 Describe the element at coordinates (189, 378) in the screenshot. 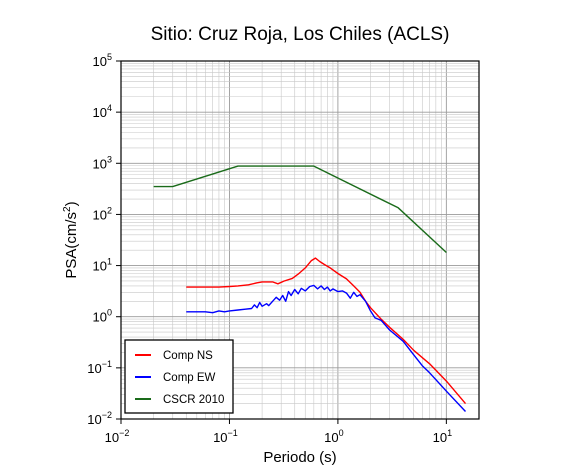

I see `legend-label: Comp EW` at that location.